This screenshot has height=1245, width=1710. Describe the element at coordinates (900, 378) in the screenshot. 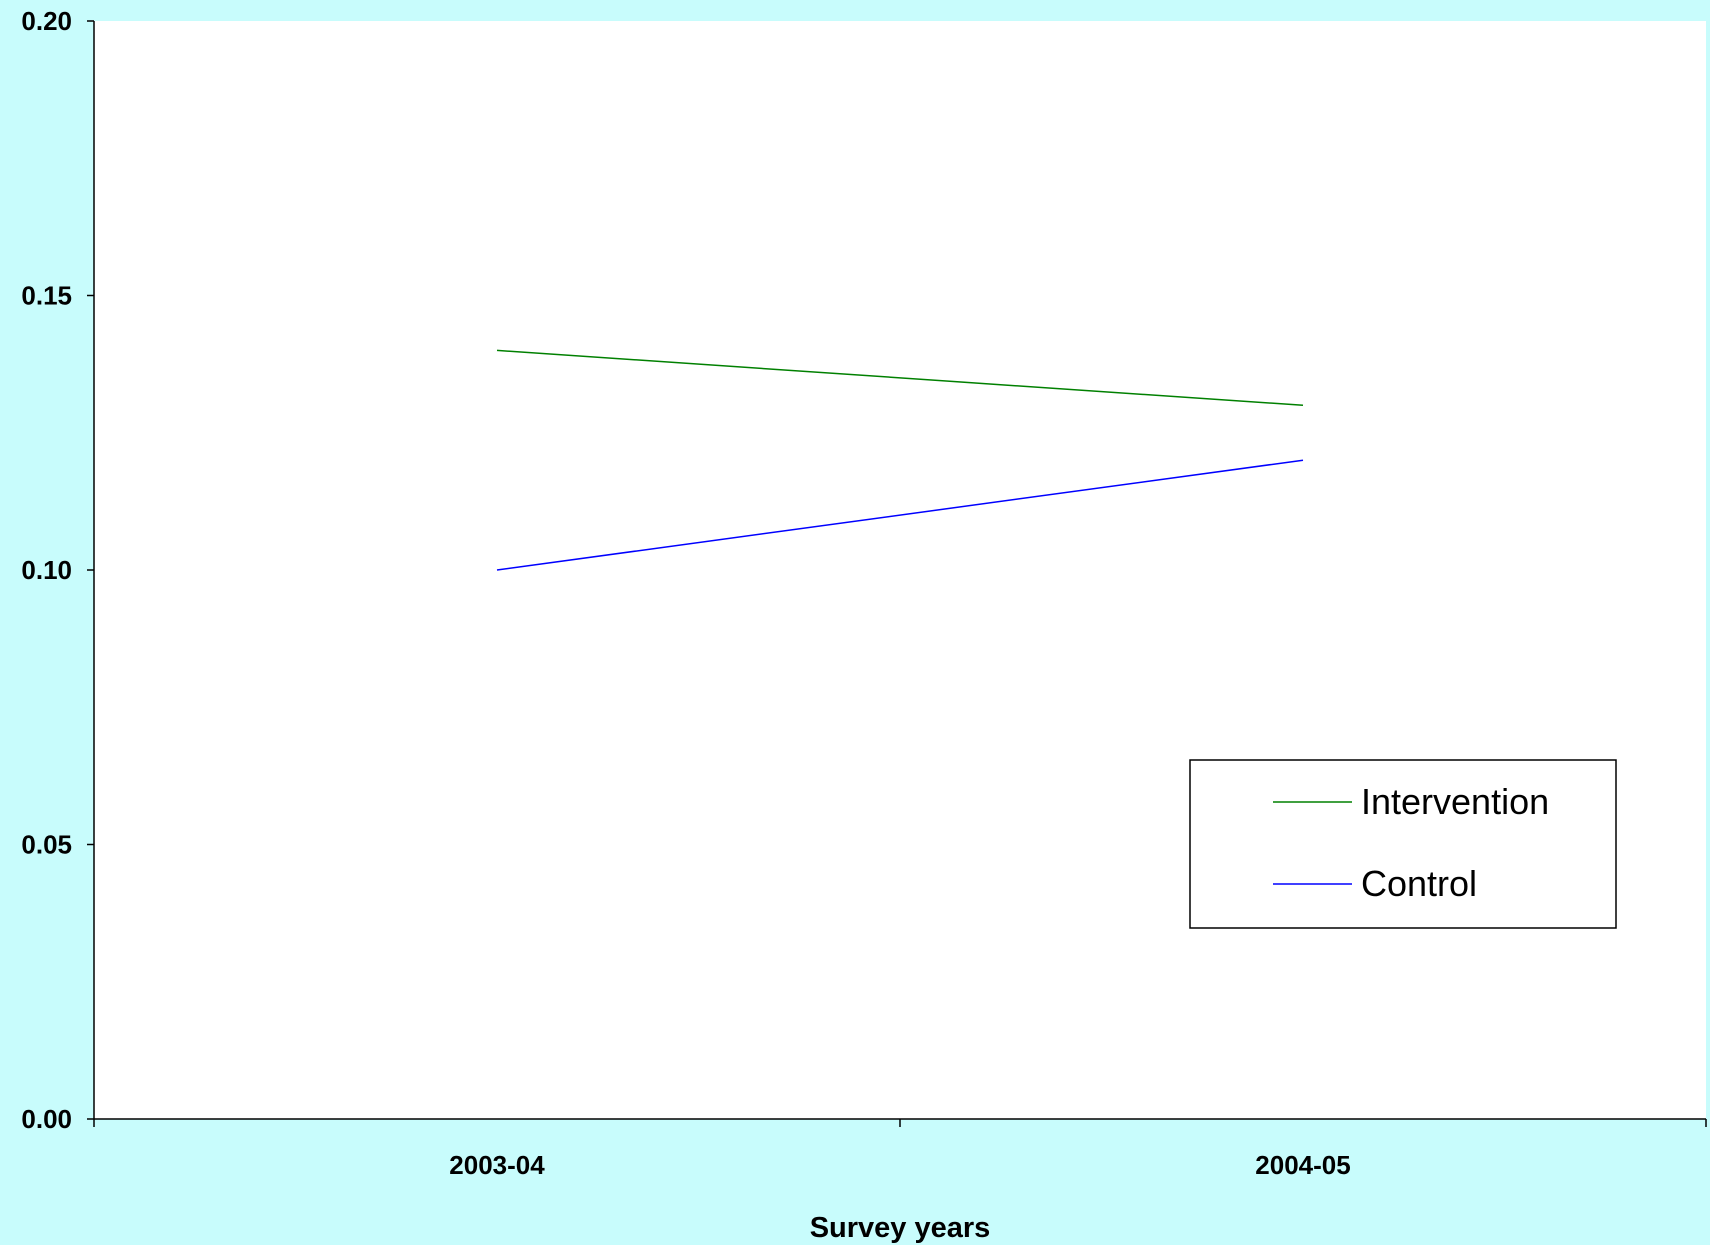

I see `series-line-intervention` at that location.